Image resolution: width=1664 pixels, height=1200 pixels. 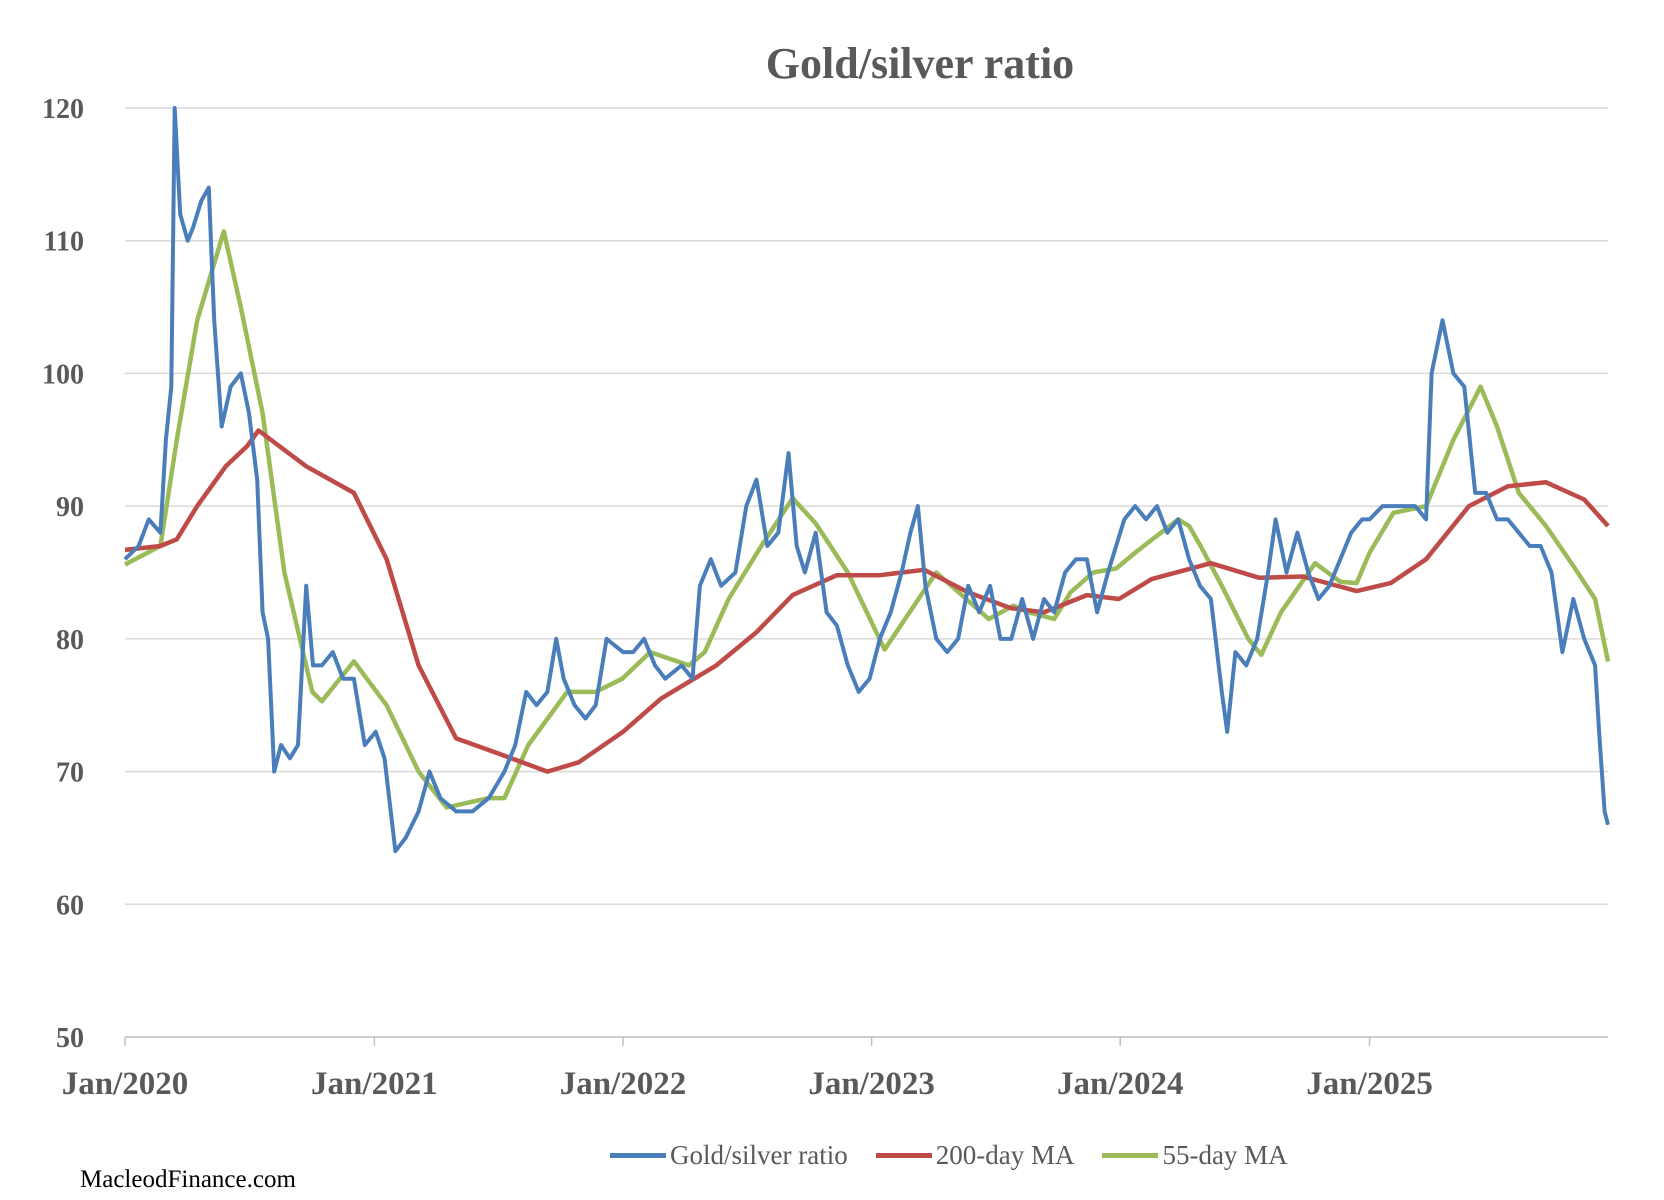 What do you see at coordinates (1369, 1084) in the screenshot?
I see `x-tick-label: Jan/2025` at bounding box center [1369, 1084].